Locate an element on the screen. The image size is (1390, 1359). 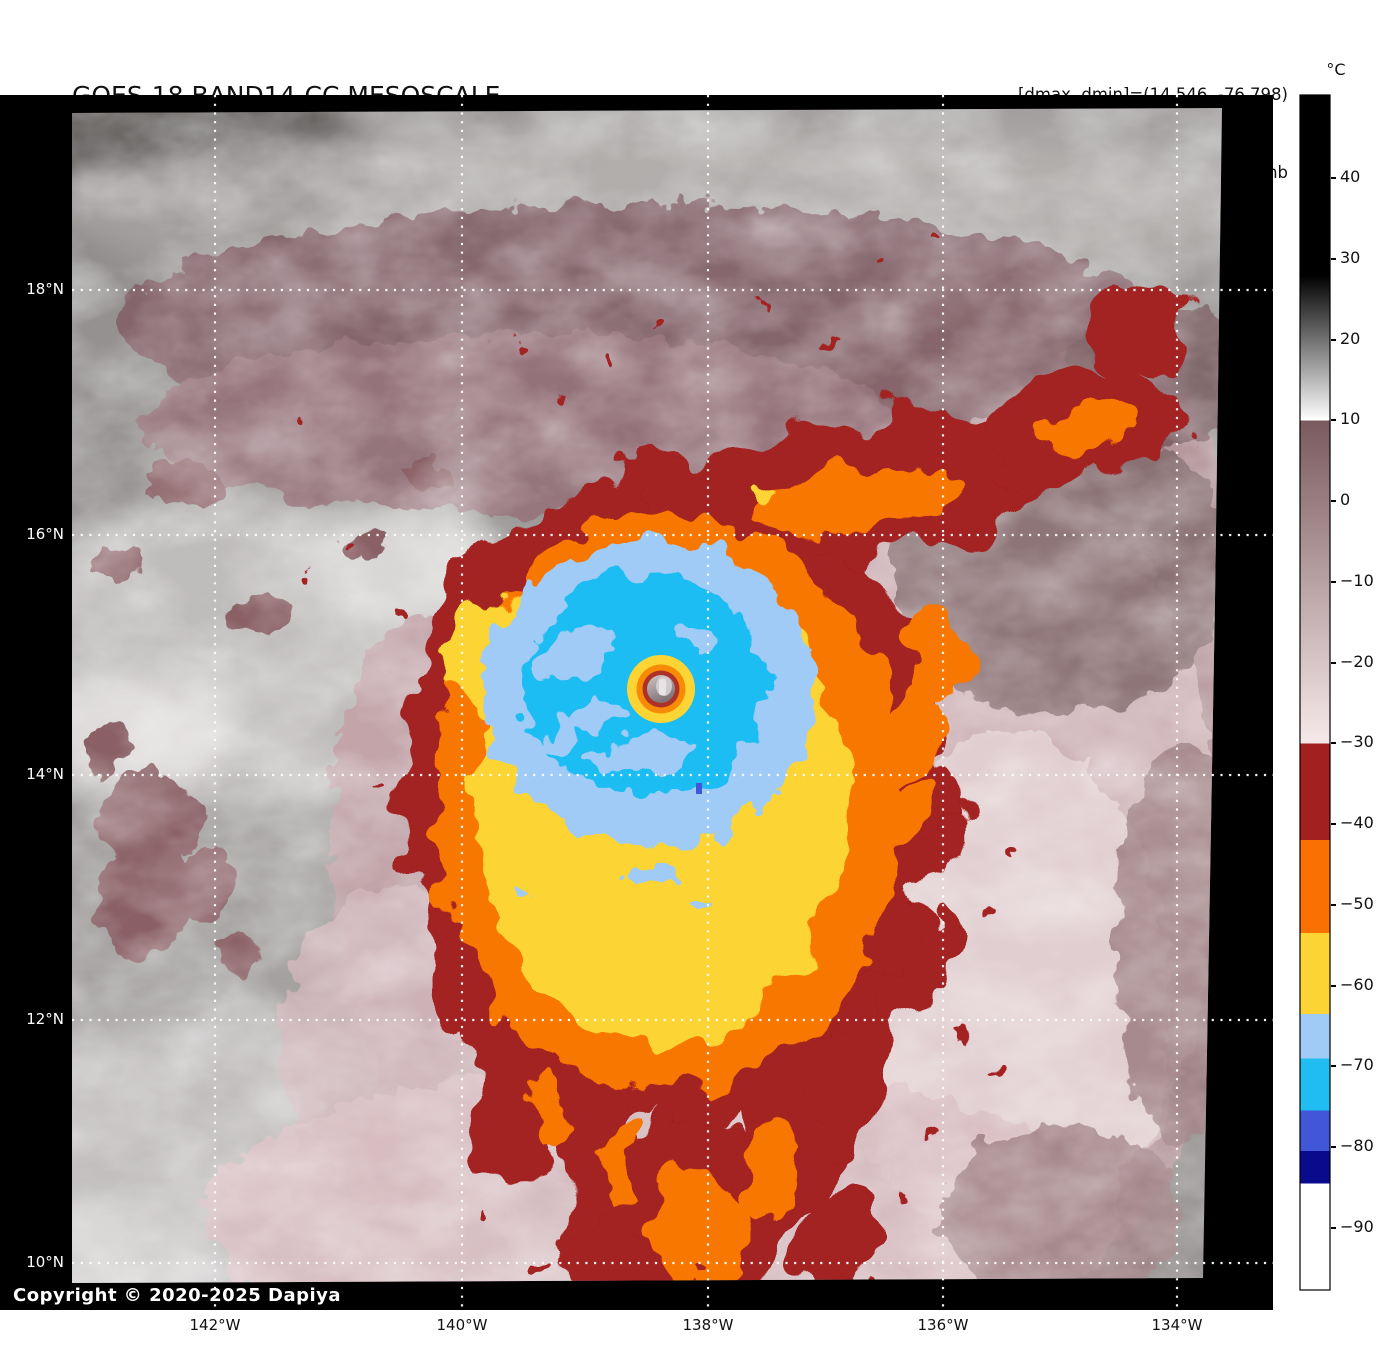
colorbar-tick-label: 30 is located at coordinates (1350, 257).